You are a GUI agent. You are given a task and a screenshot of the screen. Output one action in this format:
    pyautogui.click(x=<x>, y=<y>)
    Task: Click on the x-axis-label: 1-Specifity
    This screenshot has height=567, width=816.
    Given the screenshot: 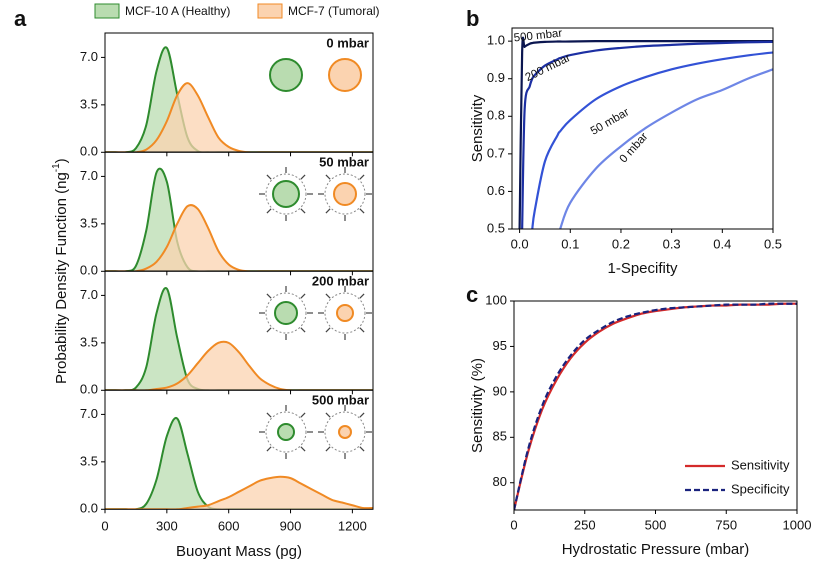 What is the action you would take?
    pyautogui.click(x=642, y=268)
    